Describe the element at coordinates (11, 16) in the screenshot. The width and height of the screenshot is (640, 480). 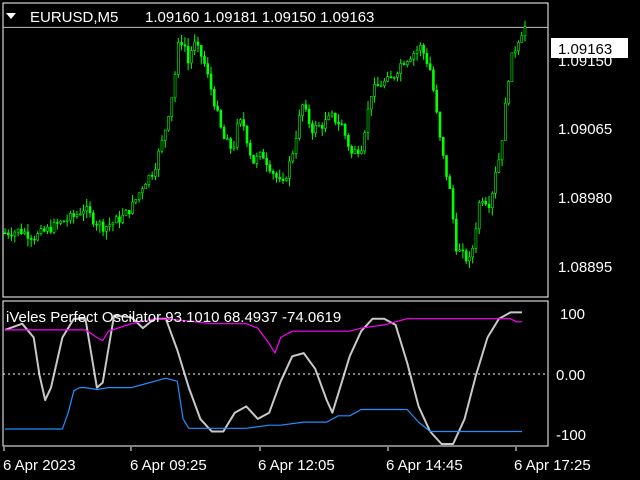
I see `triangle-down-icon` at that location.